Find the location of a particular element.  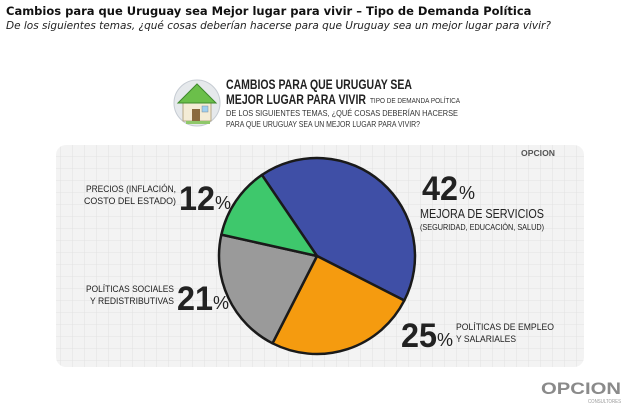

opcion-logo-small: OPCION is located at coordinates (538, 153).